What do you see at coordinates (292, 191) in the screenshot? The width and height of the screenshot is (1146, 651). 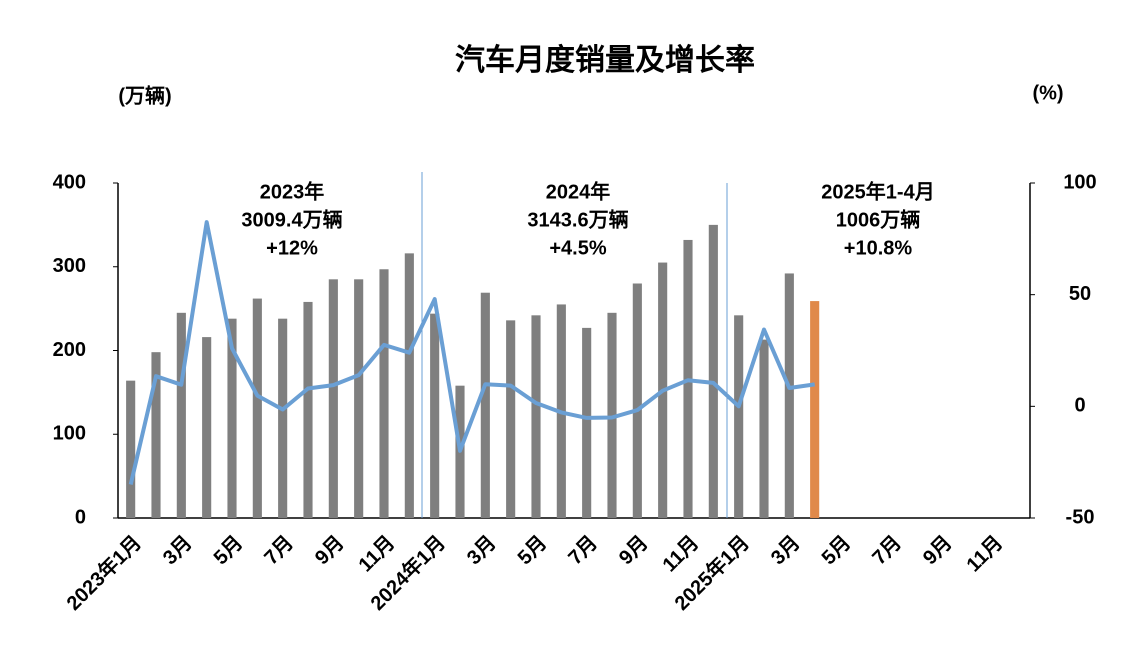 I see `period-annotation: 2023年` at bounding box center [292, 191].